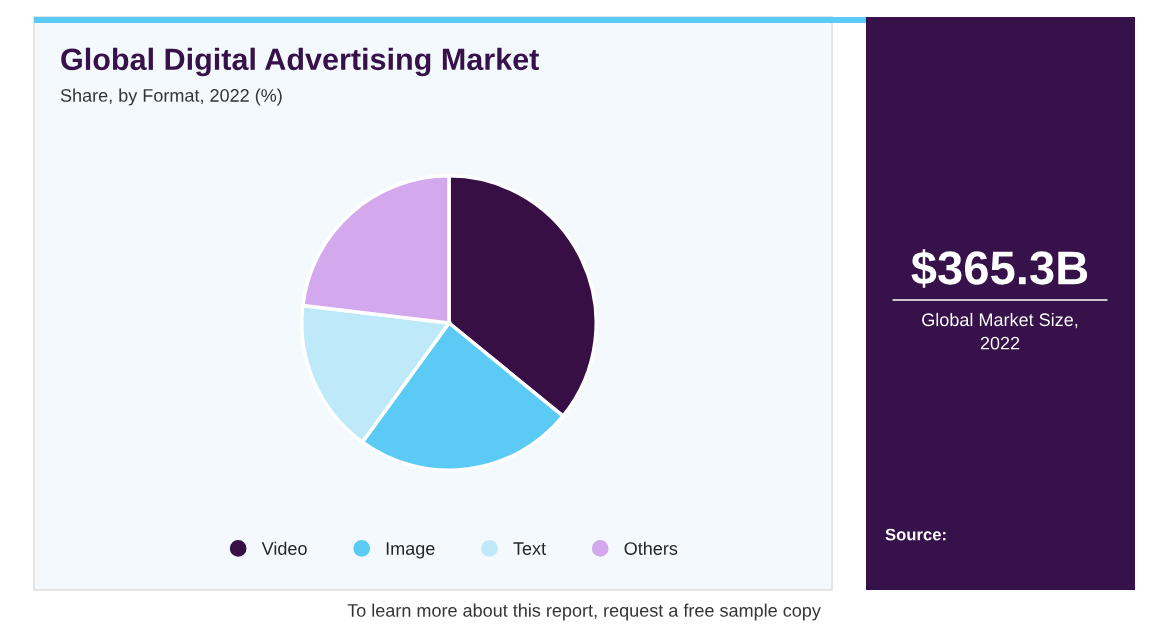 Image resolution: width=1171 pixels, height=624 pixels. I want to click on legend-label: Text, so click(529, 548).